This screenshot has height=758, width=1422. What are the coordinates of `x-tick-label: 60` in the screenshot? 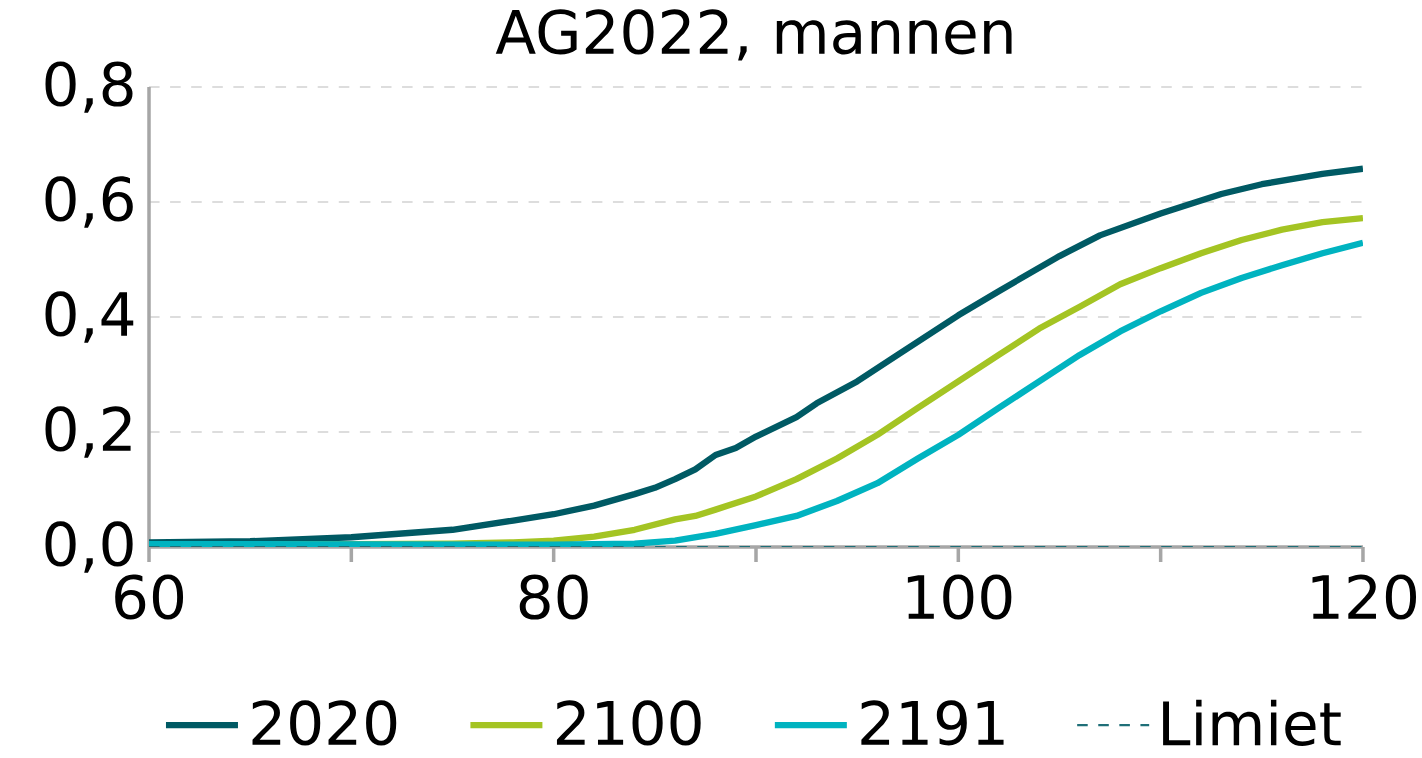 It's located at (149, 597).